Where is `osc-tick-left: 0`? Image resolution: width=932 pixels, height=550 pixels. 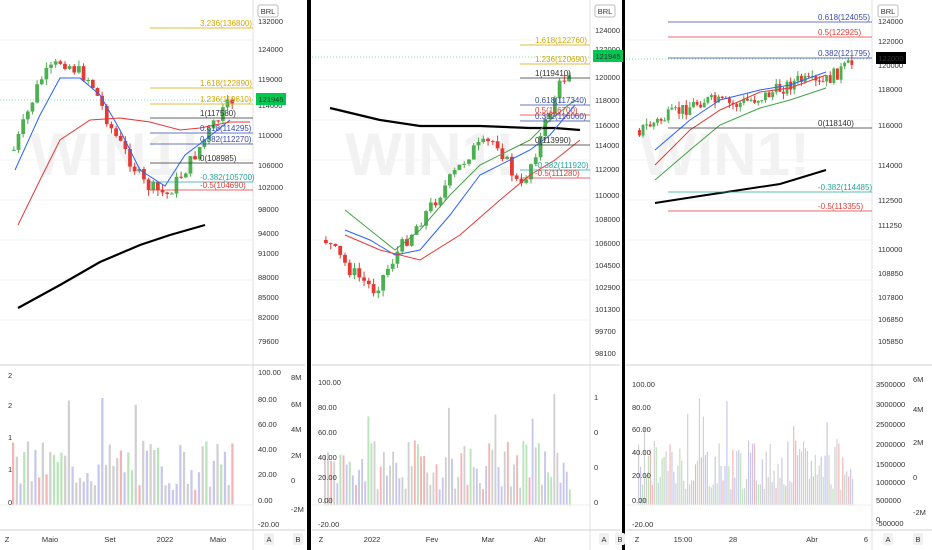
osc-tick-left: 0 is located at coordinates (10, 502).